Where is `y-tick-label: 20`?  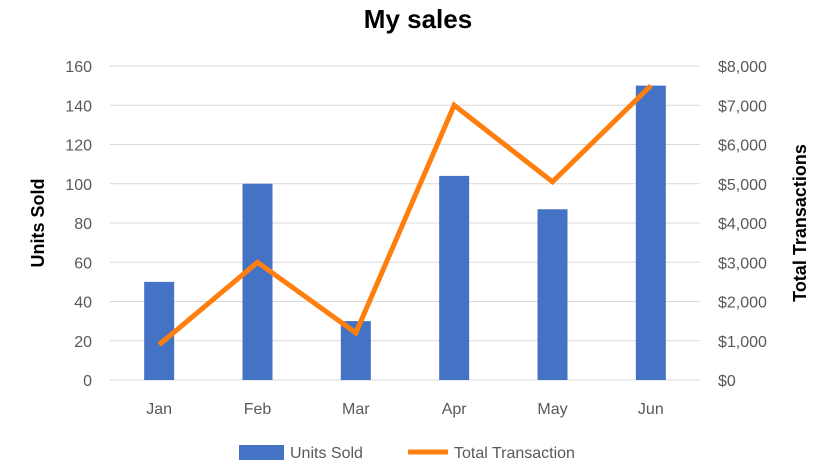
y-tick-label: 20 is located at coordinates (83, 342).